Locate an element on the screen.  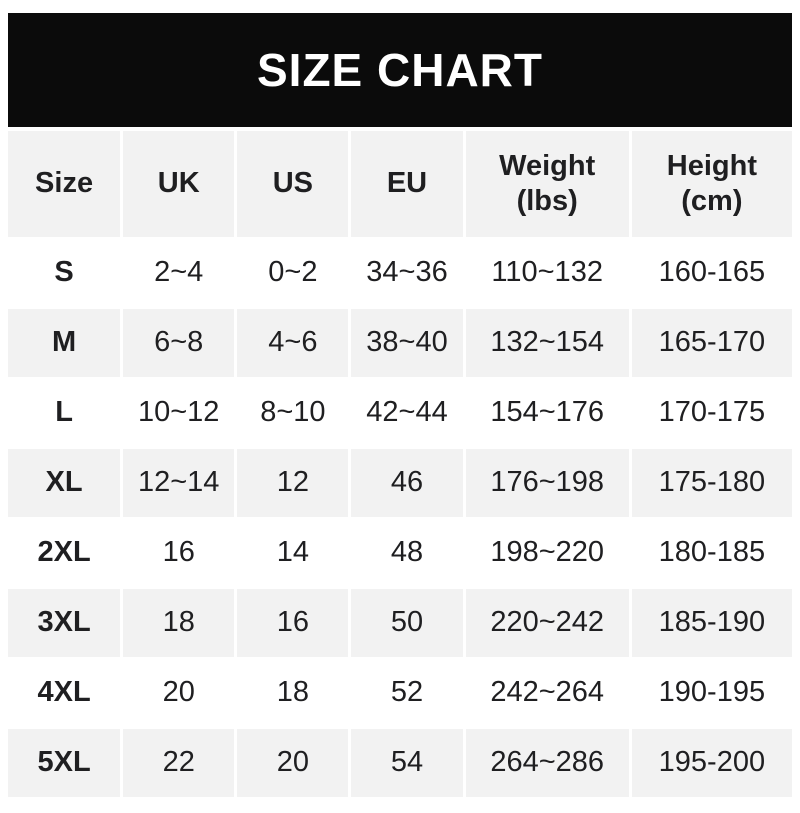
cell-weight: 132~154 is located at coordinates (547, 343).